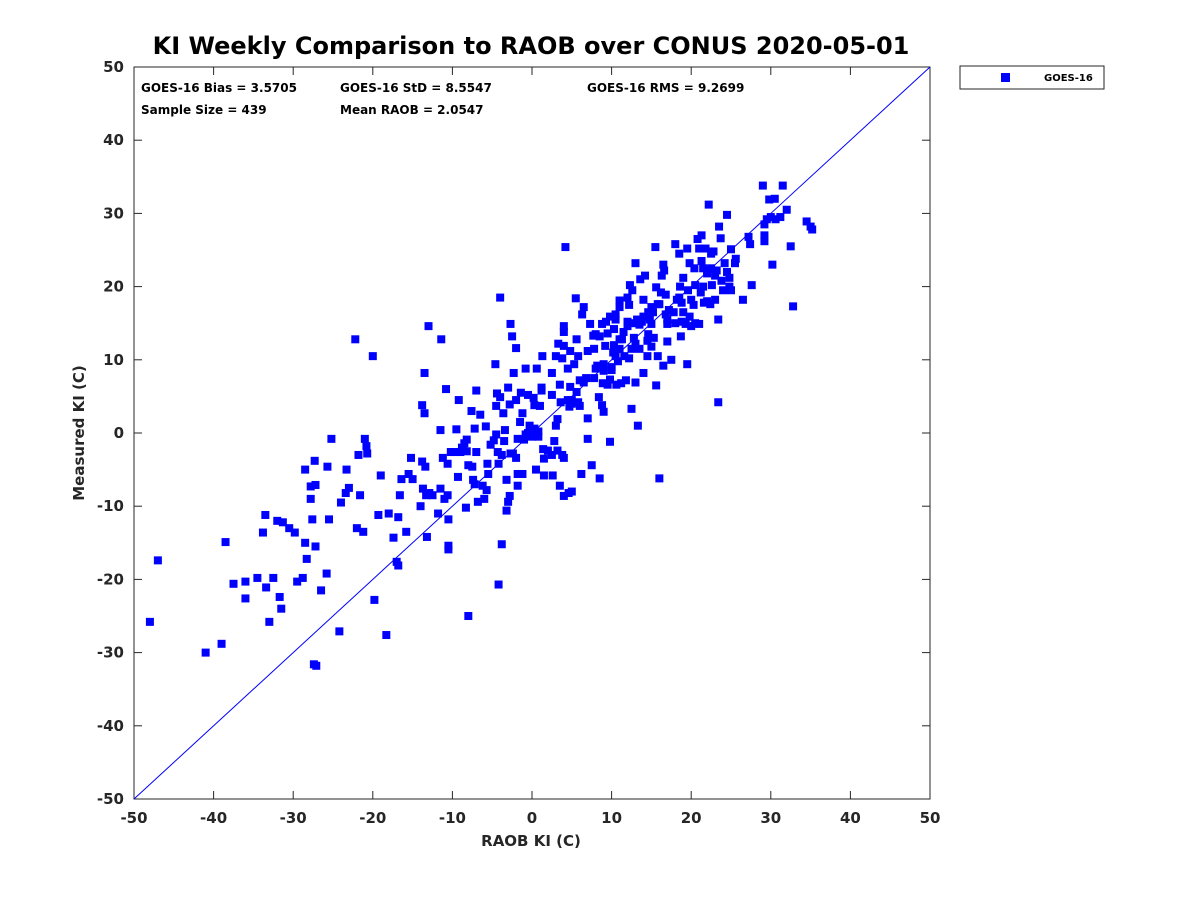 The height and width of the screenshot is (900, 1200). I want to click on y-tick-label: -30, so click(110, 653).